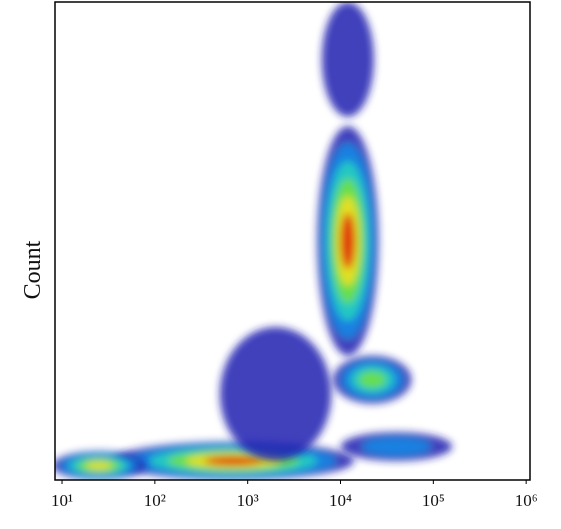  Describe the element at coordinates (155, 500) in the screenshot. I see `x-tick-label: 10²` at that location.